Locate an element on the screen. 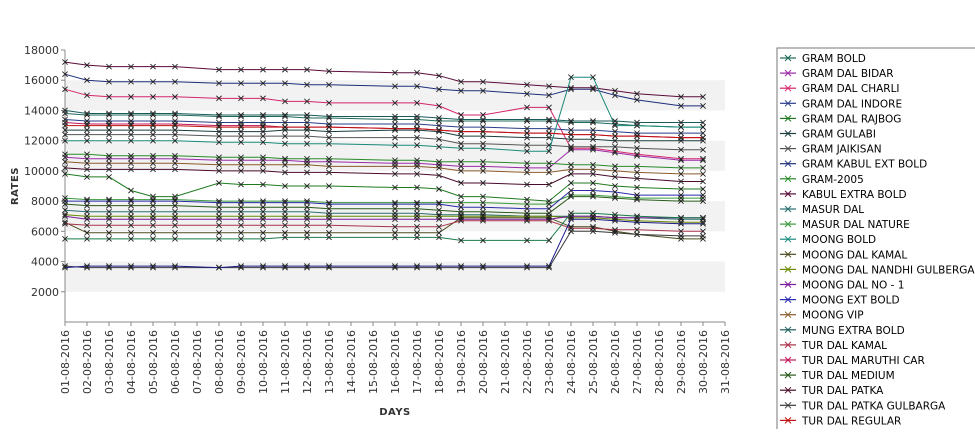 The image size is (975, 433). x-tick-label: 14-08-2016 is located at coordinates (351, 362).